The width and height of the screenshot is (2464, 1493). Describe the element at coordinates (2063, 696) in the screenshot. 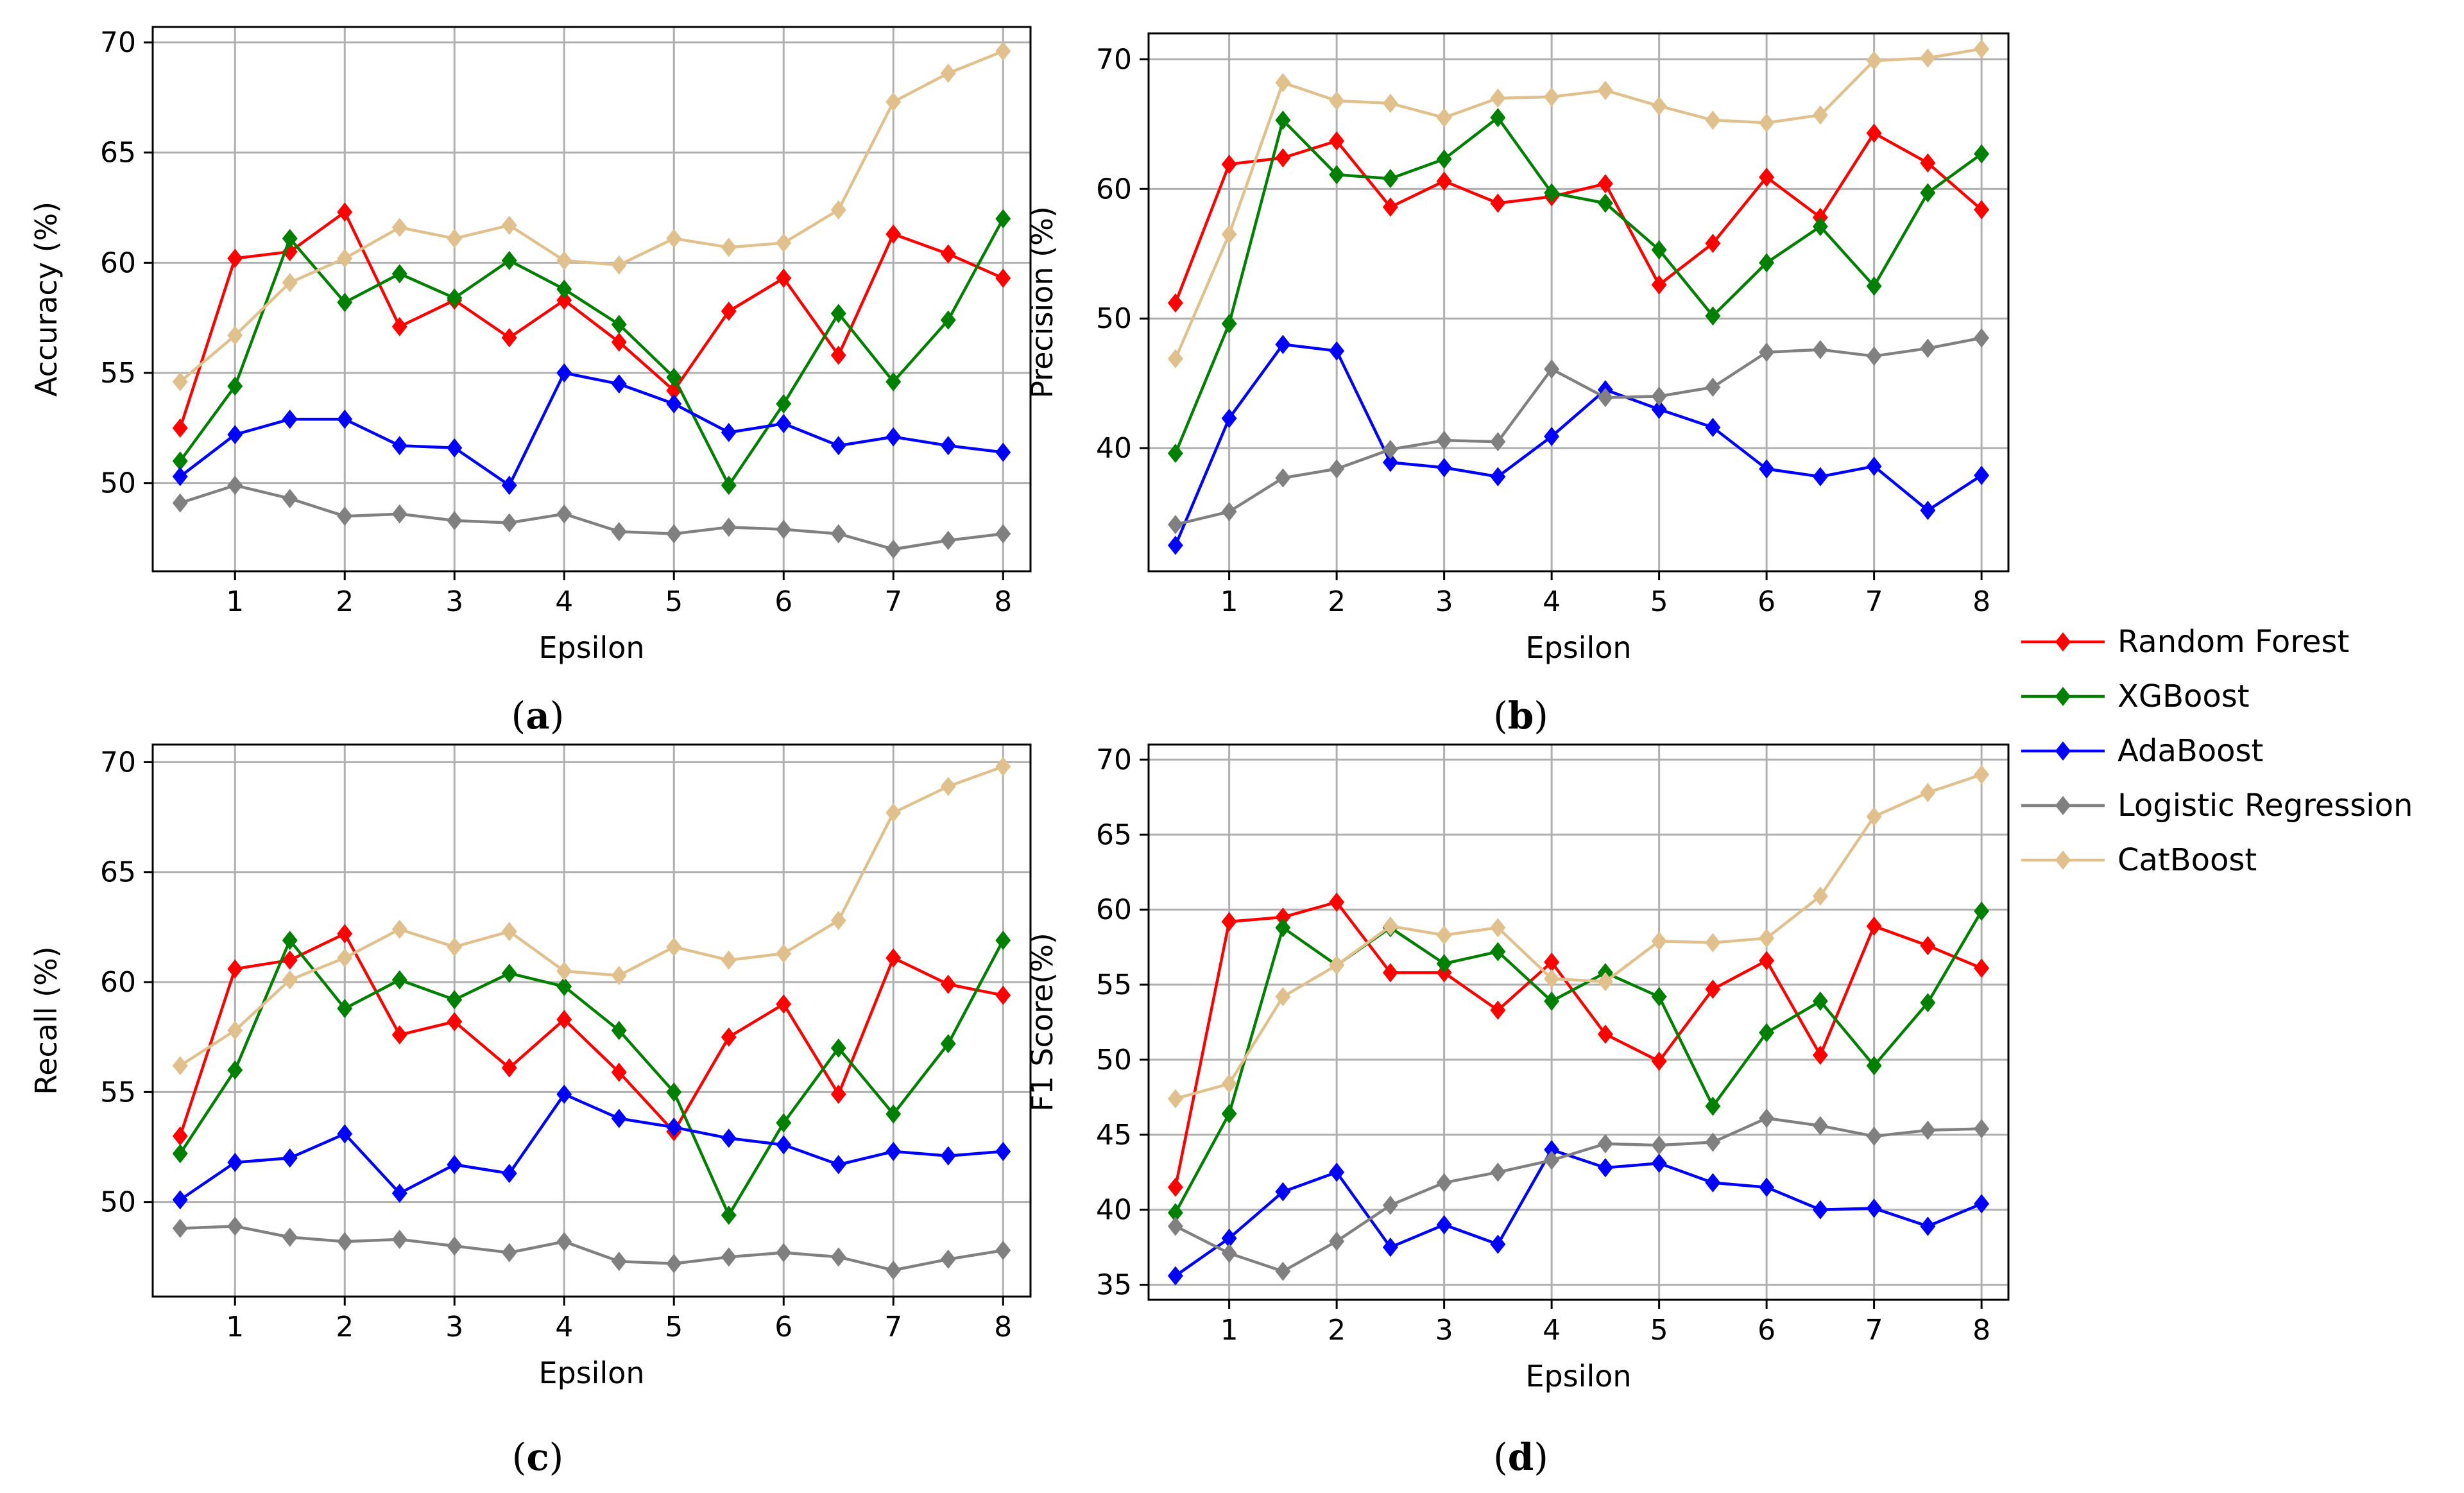

I see `legend-marker` at that location.